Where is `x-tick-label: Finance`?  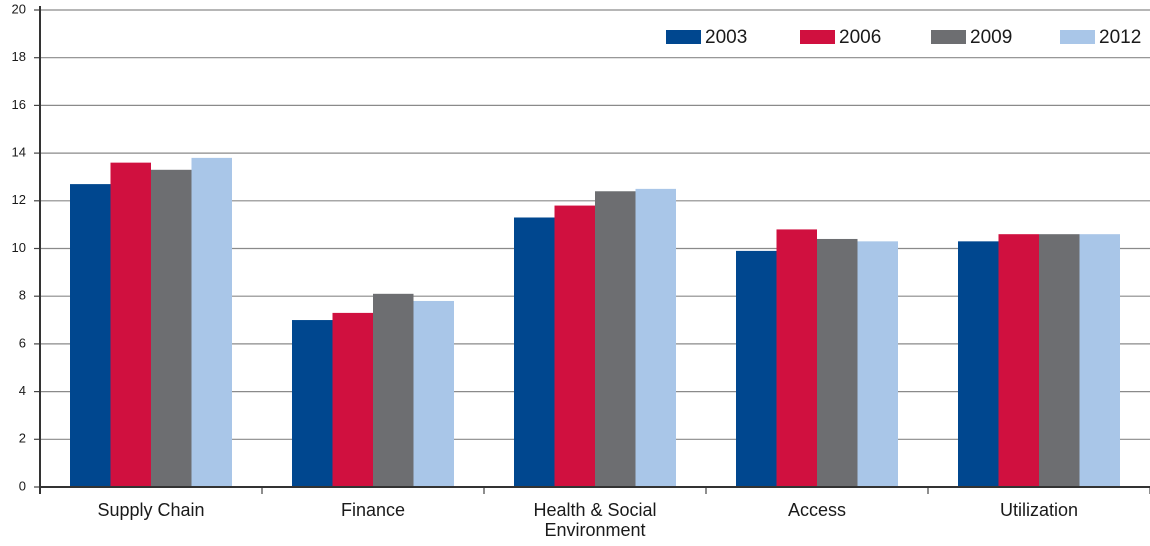
x-tick-label: Finance is located at coordinates (373, 510).